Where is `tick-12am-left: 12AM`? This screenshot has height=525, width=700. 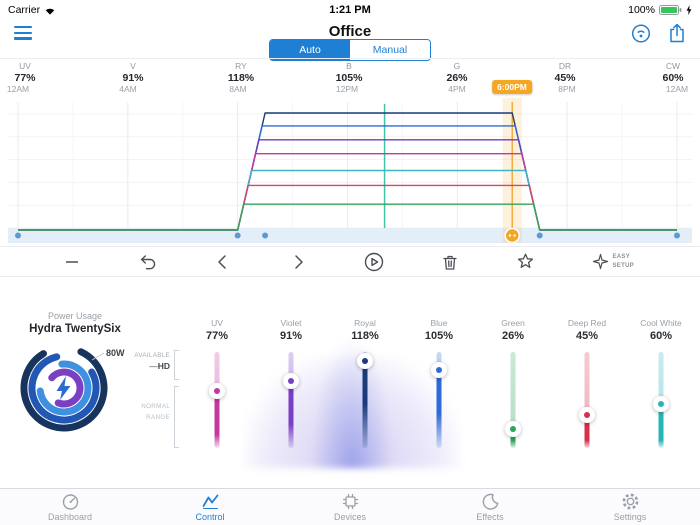 tick-12am-left: 12AM is located at coordinates (18, 89).